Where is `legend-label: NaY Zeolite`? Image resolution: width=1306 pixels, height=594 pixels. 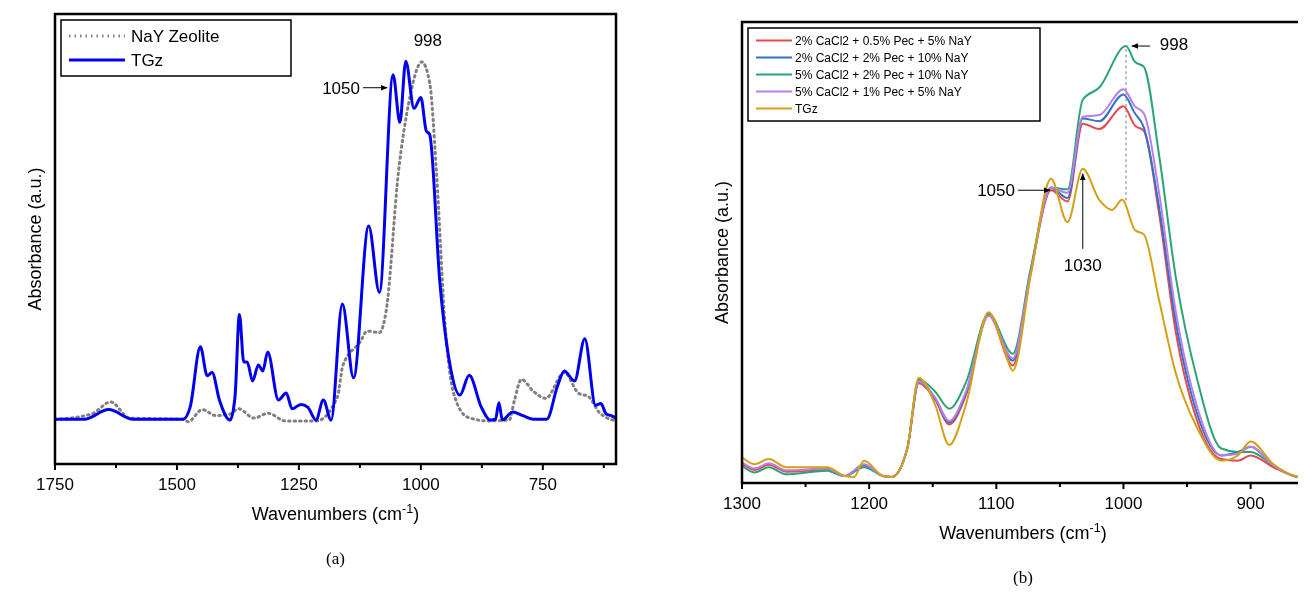
legend-label: NaY Zeolite is located at coordinates (175, 37).